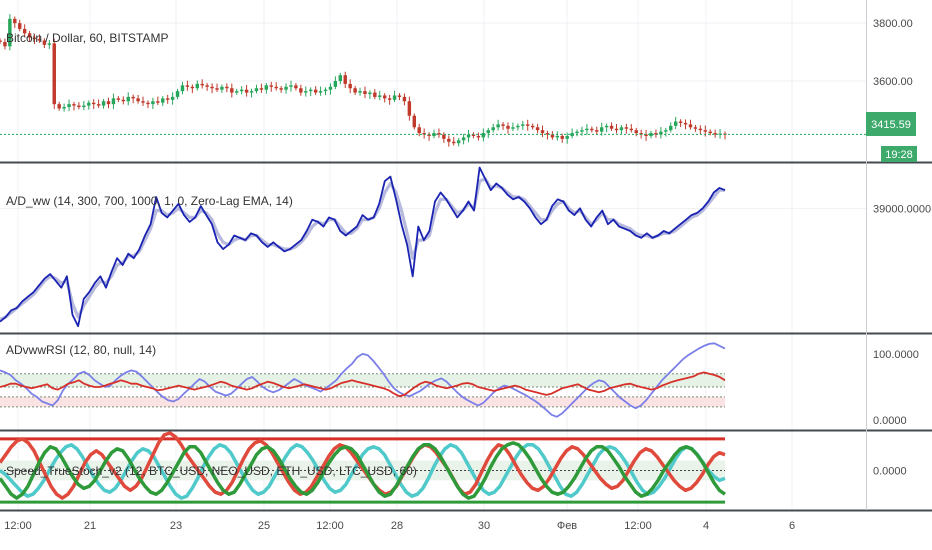 The image size is (932, 550). Describe the element at coordinates (90, 526) in the screenshot. I see `time-tick-label: 21` at that location.